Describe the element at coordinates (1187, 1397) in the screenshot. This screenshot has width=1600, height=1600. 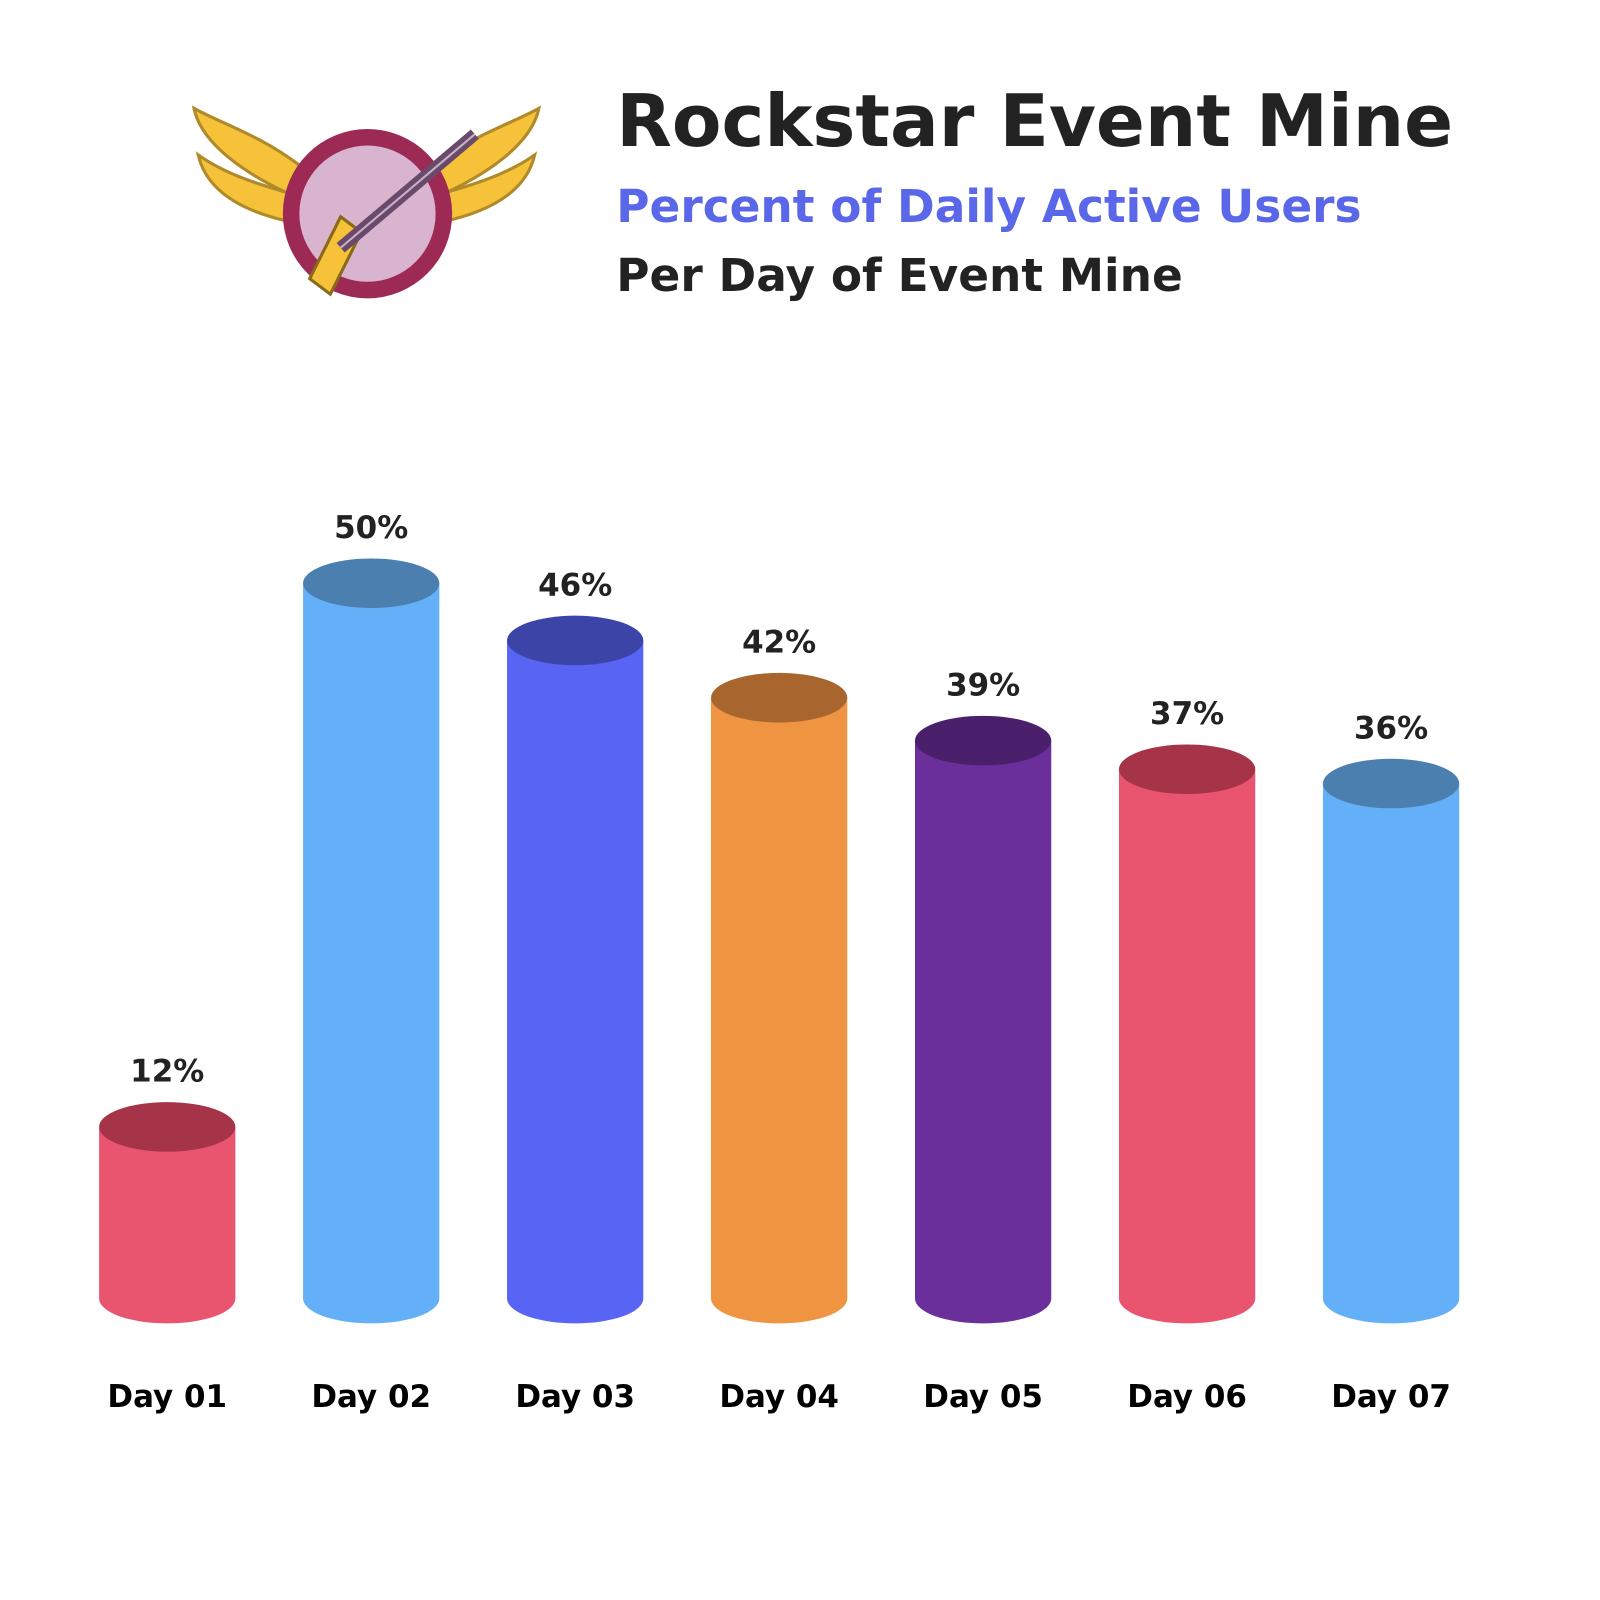
I see `x-tick-label: Day 06` at that location.